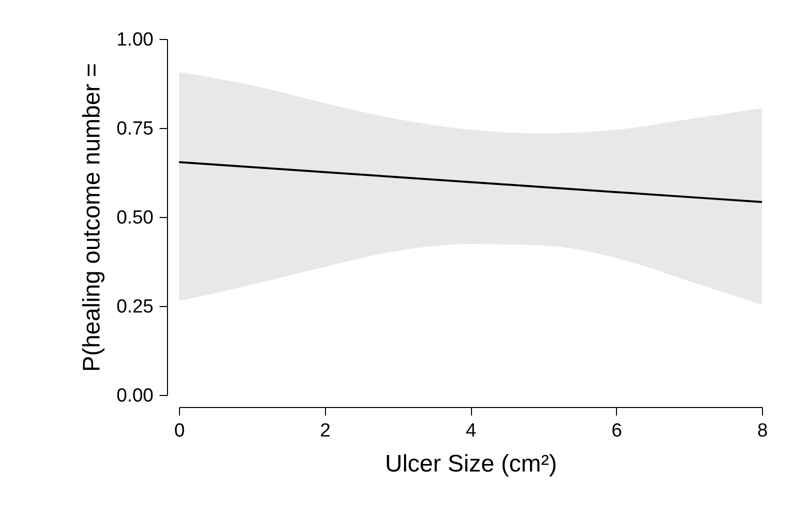 Image resolution: width=785 pixels, height=510 pixels. I want to click on x-tick-label: 6, so click(616, 431).